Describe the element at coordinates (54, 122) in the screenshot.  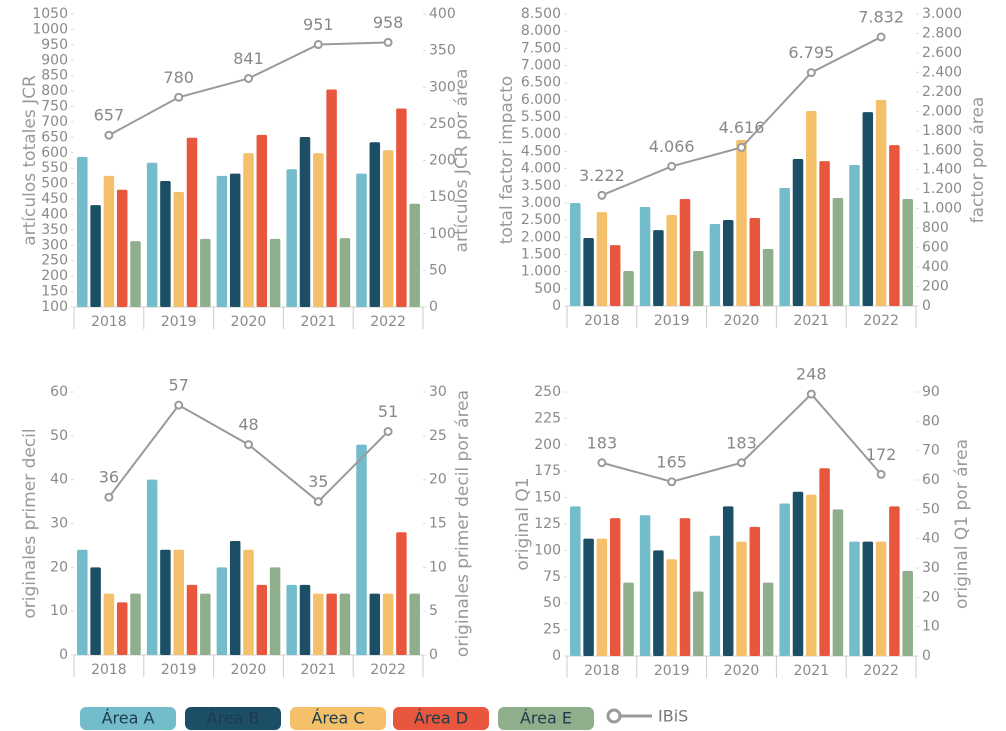
I see `tick-label: 700` at that location.